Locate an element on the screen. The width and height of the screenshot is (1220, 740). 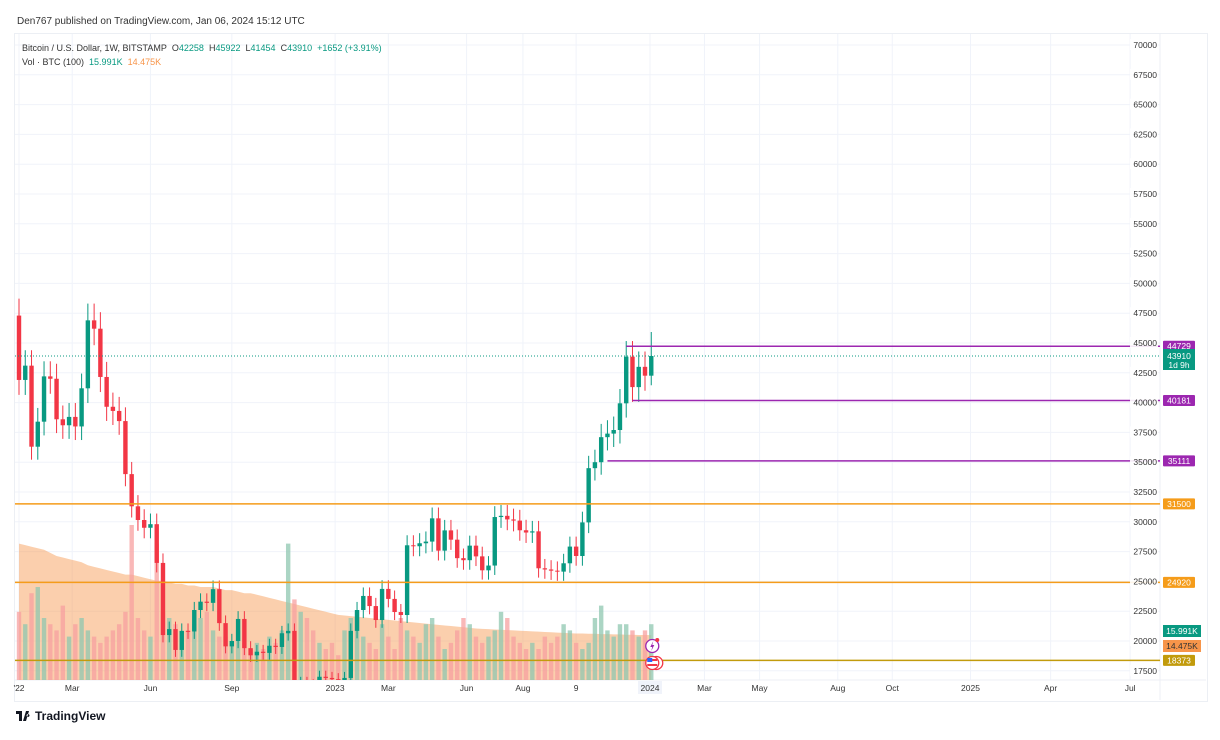
level-price-tag: 24920 is located at coordinates (1179, 582).